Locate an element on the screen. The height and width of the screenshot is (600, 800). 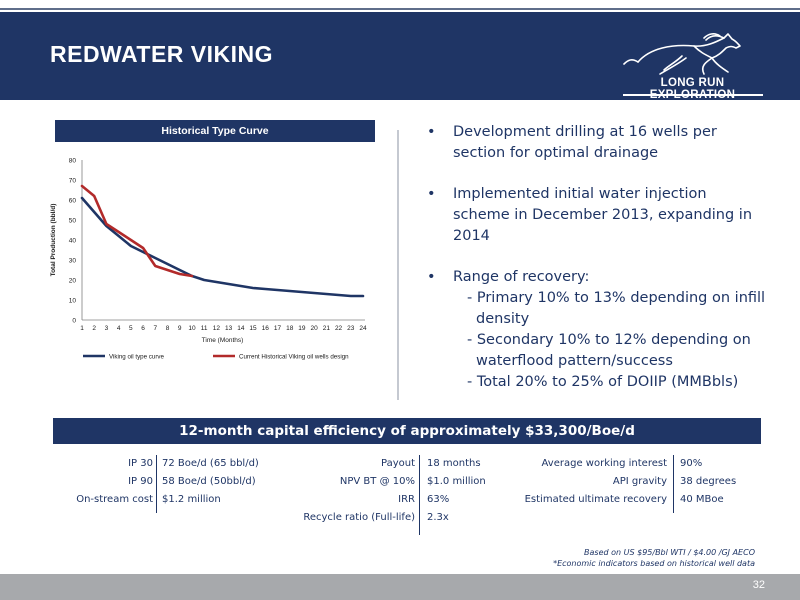
x-tick-label: 3 is located at coordinates (107, 328).